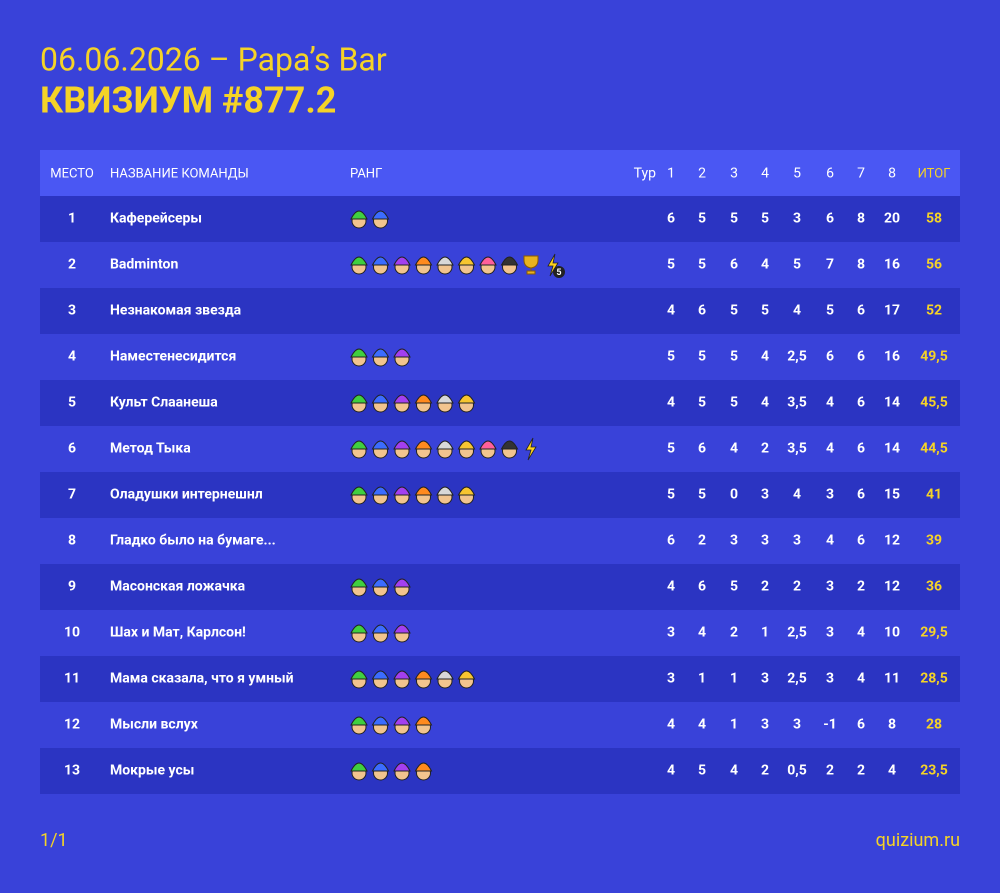 The height and width of the screenshot is (893, 1000). I want to click on place: 12, so click(72, 725).